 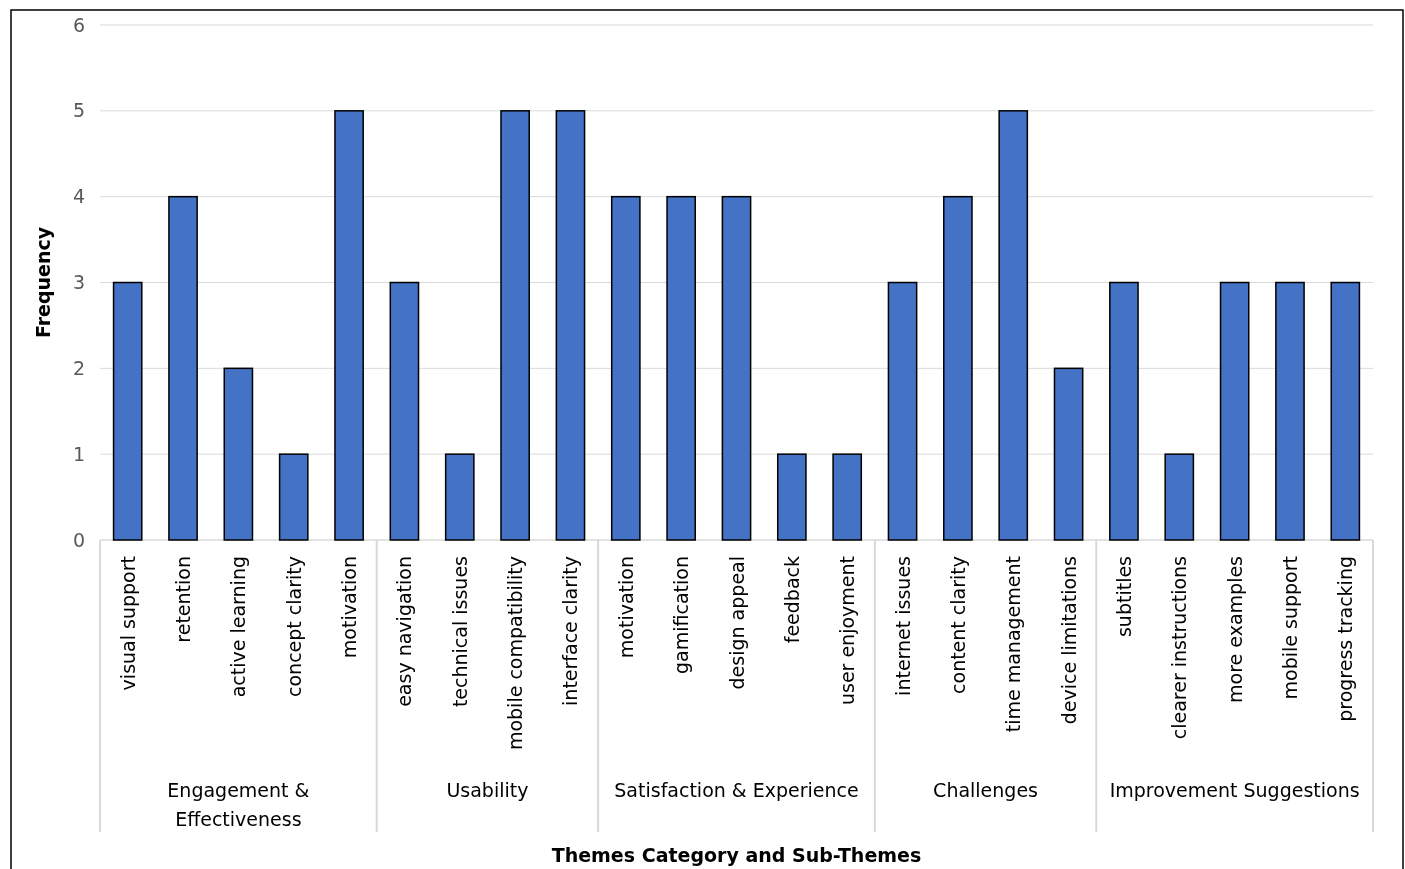 What do you see at coordinates (78, 196) in the screenshot?
I see `y-tick-label: 4` at bounding box center [78, 196].